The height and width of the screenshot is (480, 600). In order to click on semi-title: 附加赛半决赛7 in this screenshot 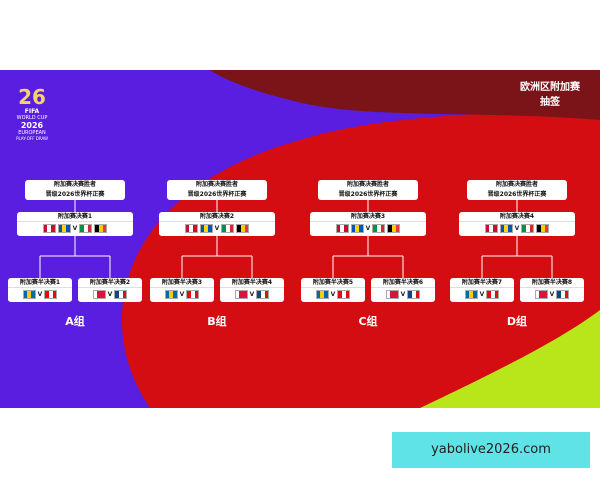, I will do `click(482, 282)`.